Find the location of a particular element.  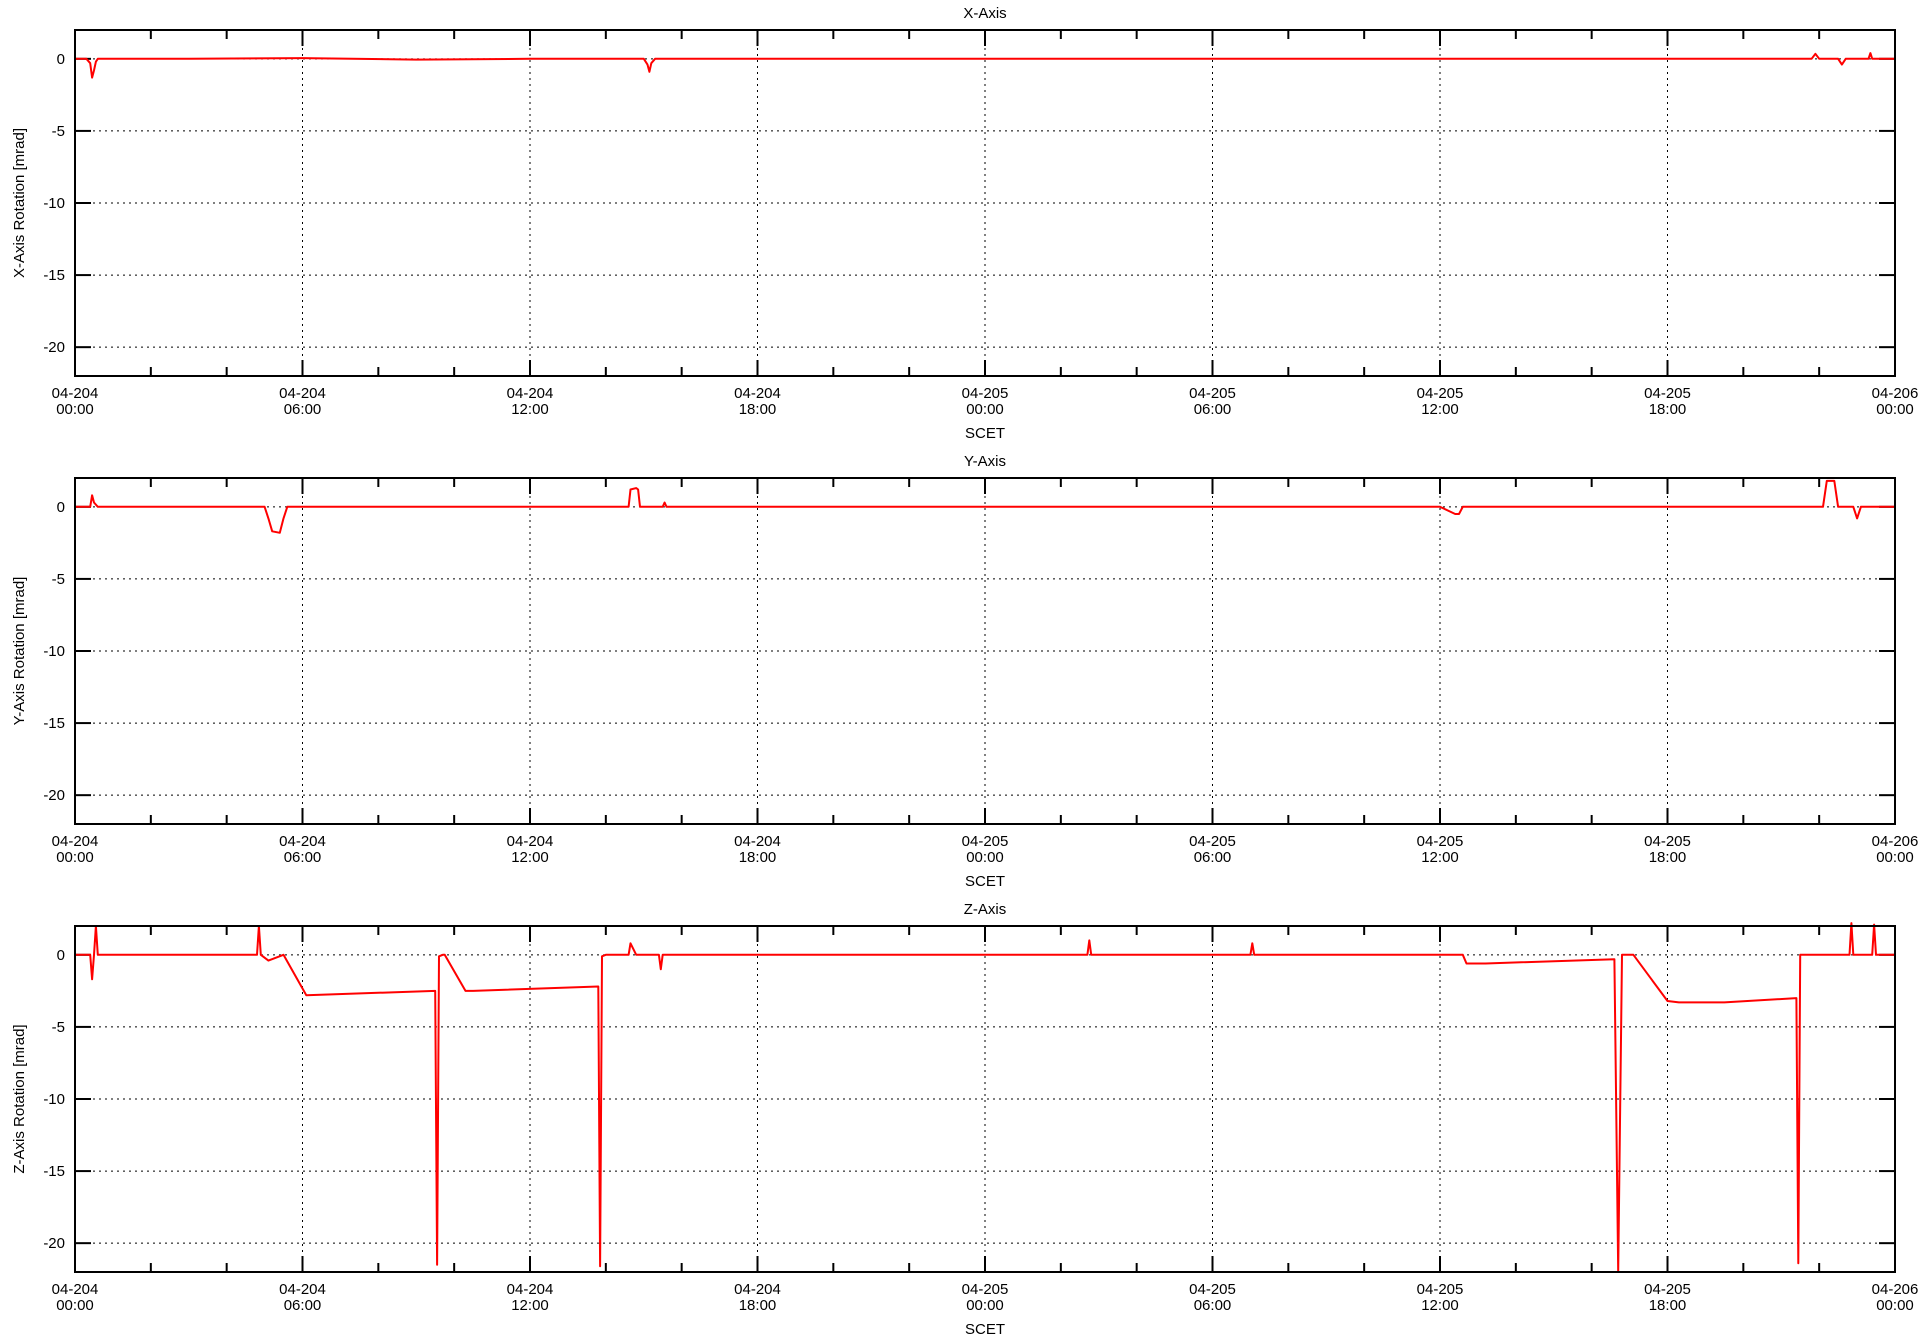

y-axis-label: Z-Axis Rotation [mrad] is located at coordinates (19, 1098).